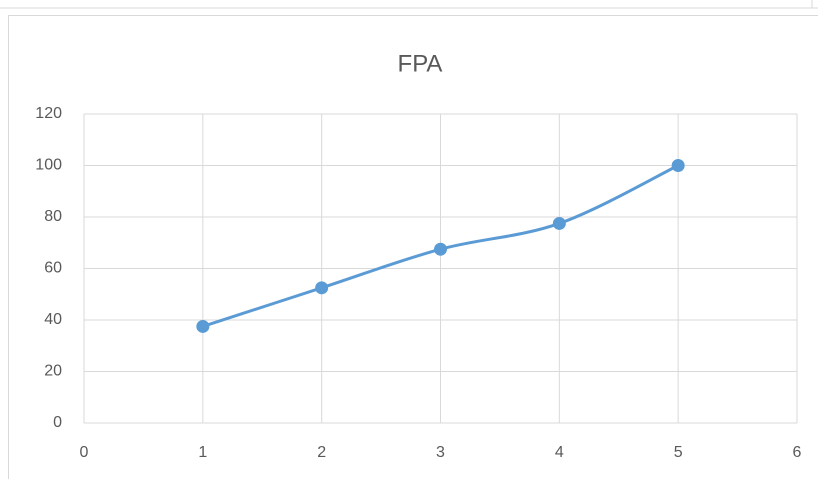 The image size is (818, 479). Describe the element at coordinates (84, 452) in the screenshot. I see `x-tick-label: 0` at that location.